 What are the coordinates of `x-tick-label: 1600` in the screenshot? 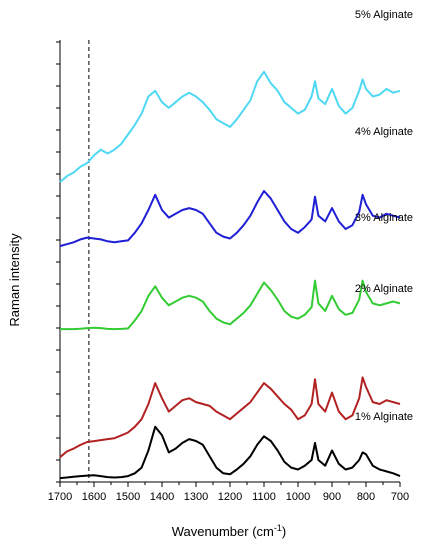 It's located at (94, 497).